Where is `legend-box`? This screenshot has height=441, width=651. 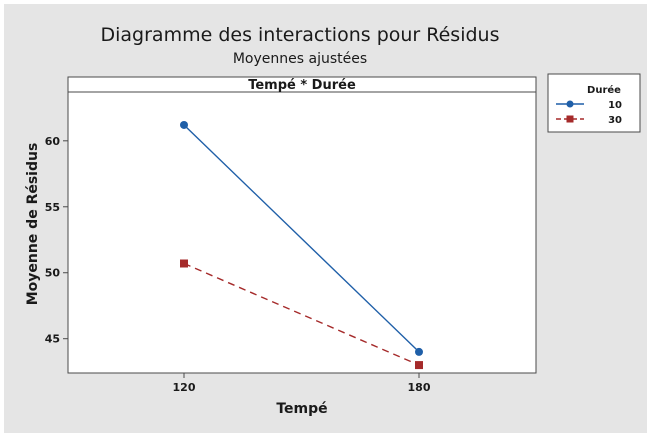 legend-box is located at coordinates (594, 103).